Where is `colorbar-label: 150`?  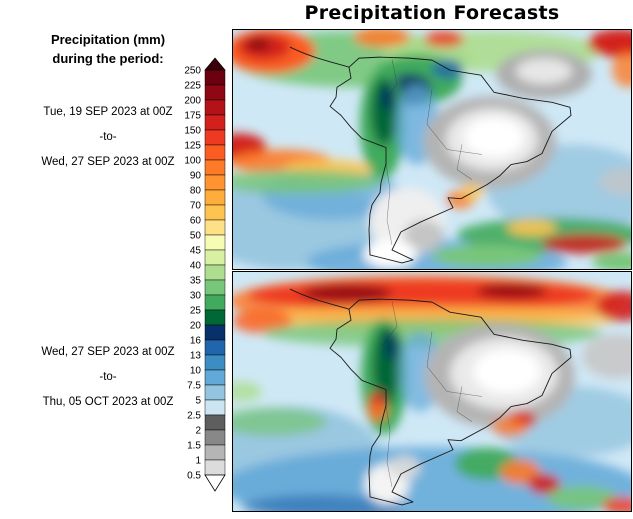
colorbar-label: 150 is located at coordinates (192, 131).